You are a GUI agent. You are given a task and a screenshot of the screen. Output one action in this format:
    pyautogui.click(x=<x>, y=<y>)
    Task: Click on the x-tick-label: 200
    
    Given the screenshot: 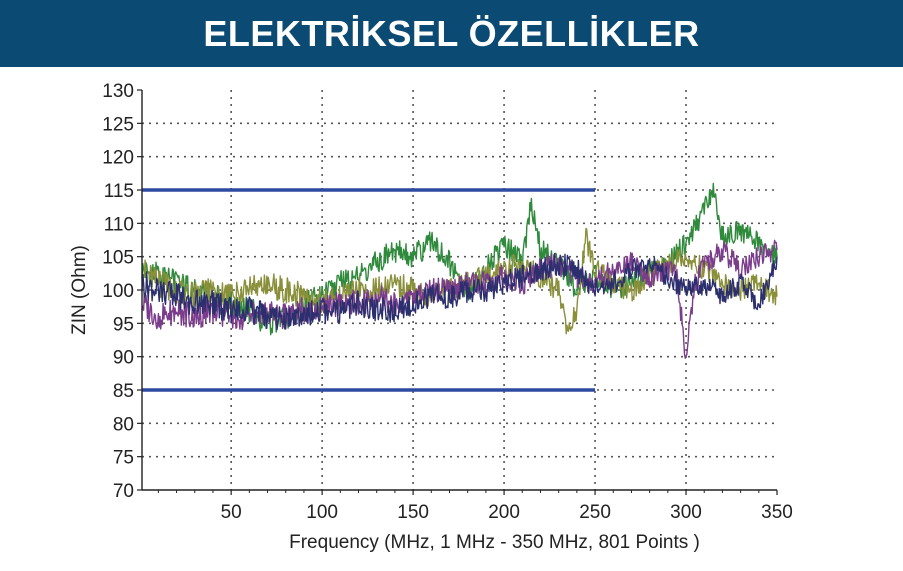 What is the action you would take?
    pyautogui.click(x=504, y=512)
    